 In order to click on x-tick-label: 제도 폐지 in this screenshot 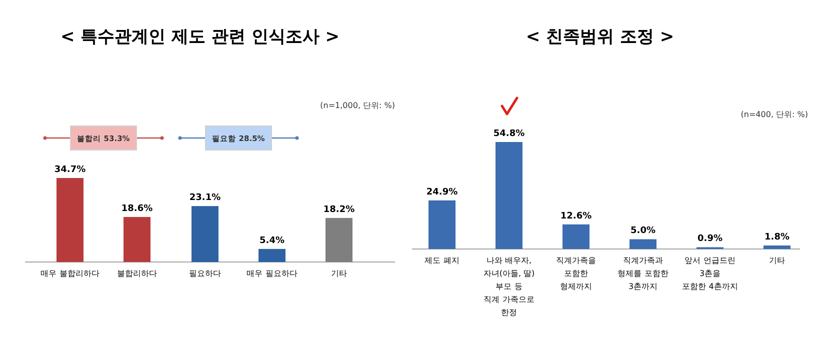, I will do `click(442, 260)`.